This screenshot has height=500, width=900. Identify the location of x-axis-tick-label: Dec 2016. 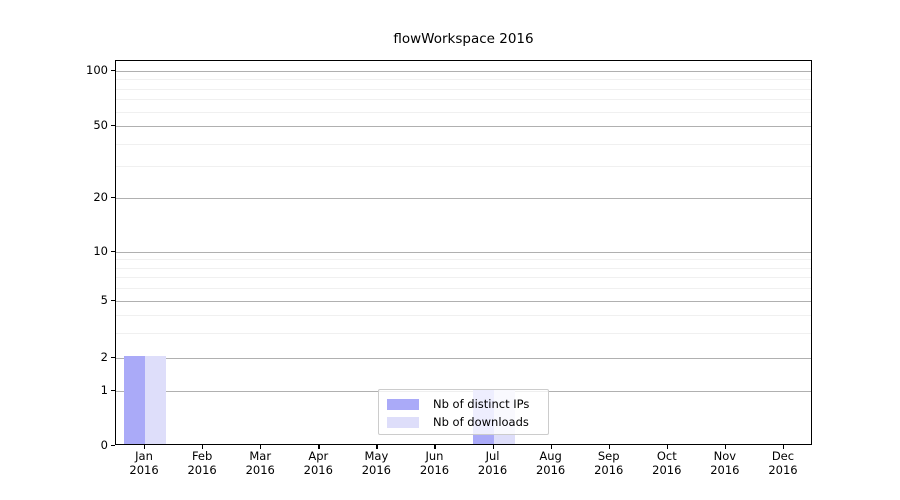
(783, 463).